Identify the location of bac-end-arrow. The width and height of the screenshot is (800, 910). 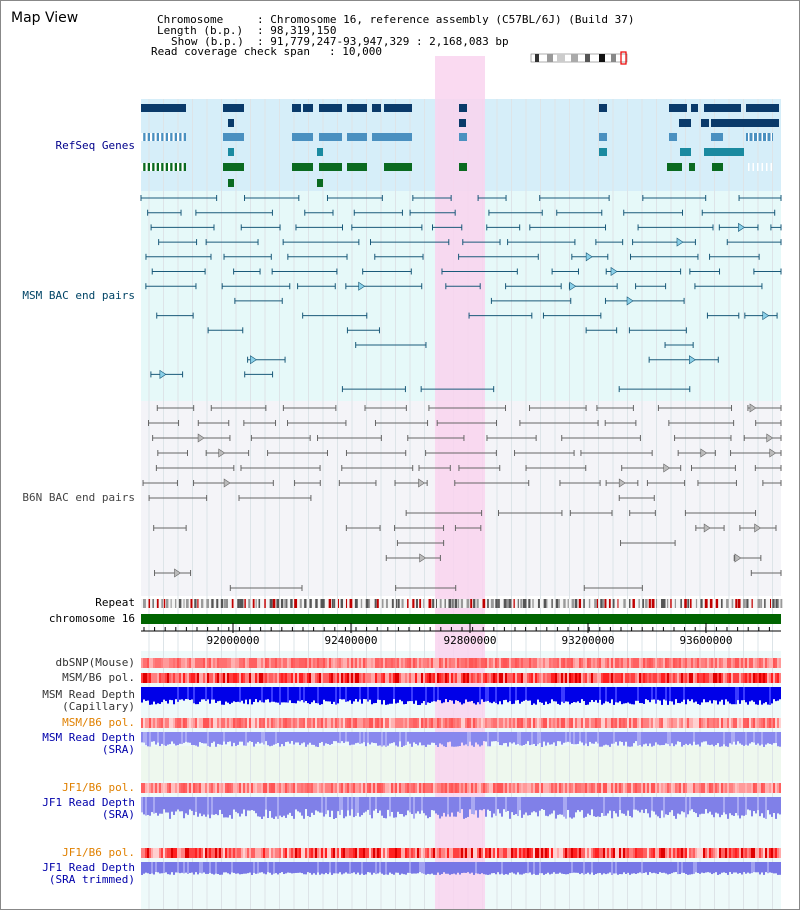
(680, 242).